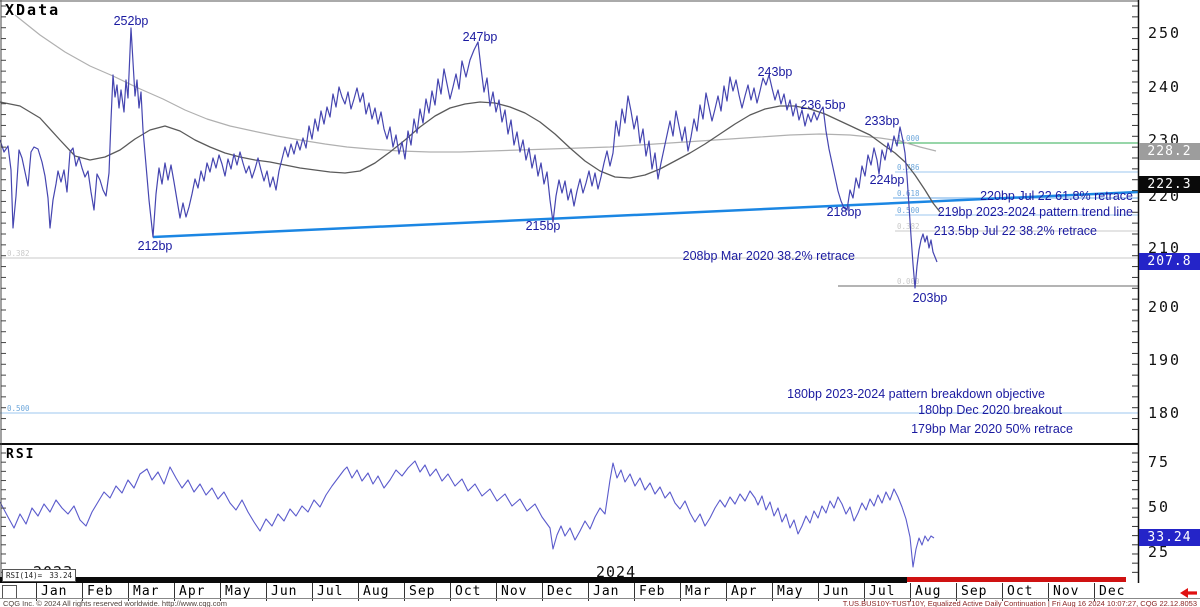 This screenshot has width=1200, height=607. What do you see at coordinates (1165, 307) in the screenshot?
I see `price-axis-tick-label-200: 200` at bounding box center [1165, 307].